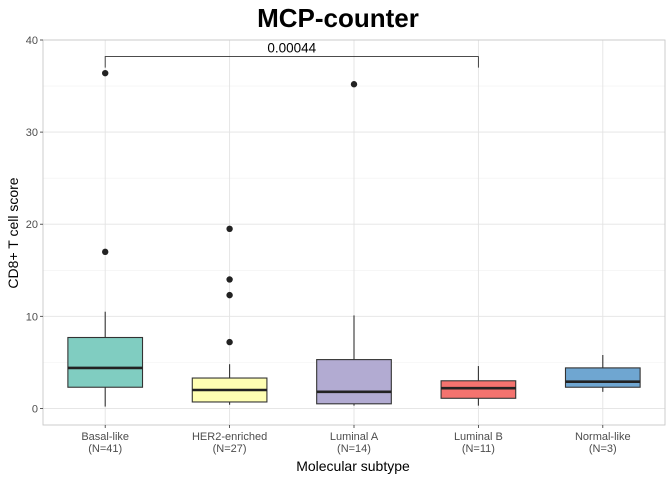 The width and height of the screenshot is (672, 480). I want to click on x-tick-label: HER2-enriched, so click(229, 437).